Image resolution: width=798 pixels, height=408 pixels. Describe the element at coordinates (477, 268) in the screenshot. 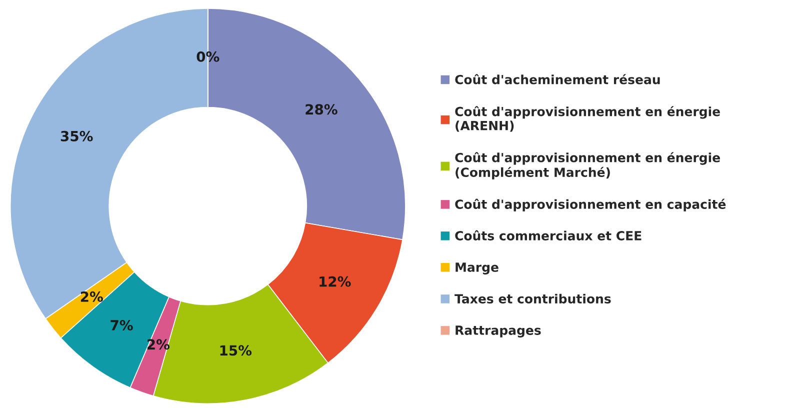

I see `legend-label: Marge` at that location.